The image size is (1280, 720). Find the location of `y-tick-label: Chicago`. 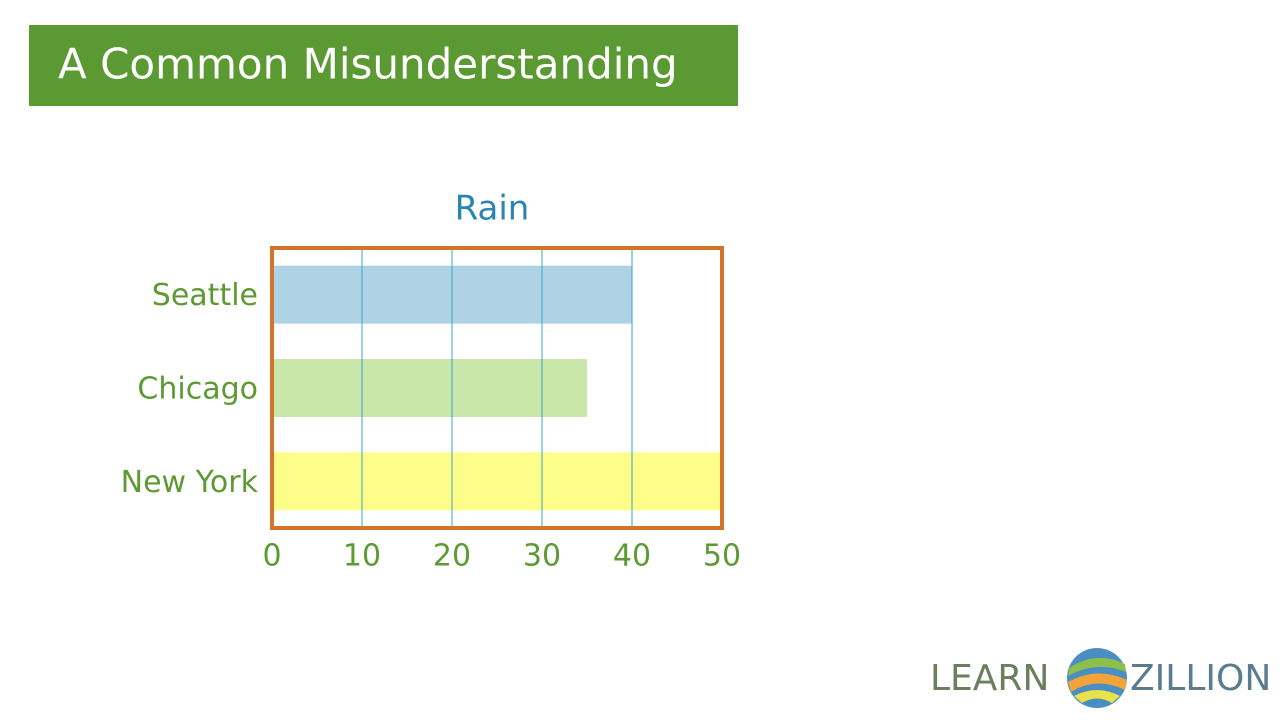

y-tick-label: Chicago is located at coordinates (197, 389).